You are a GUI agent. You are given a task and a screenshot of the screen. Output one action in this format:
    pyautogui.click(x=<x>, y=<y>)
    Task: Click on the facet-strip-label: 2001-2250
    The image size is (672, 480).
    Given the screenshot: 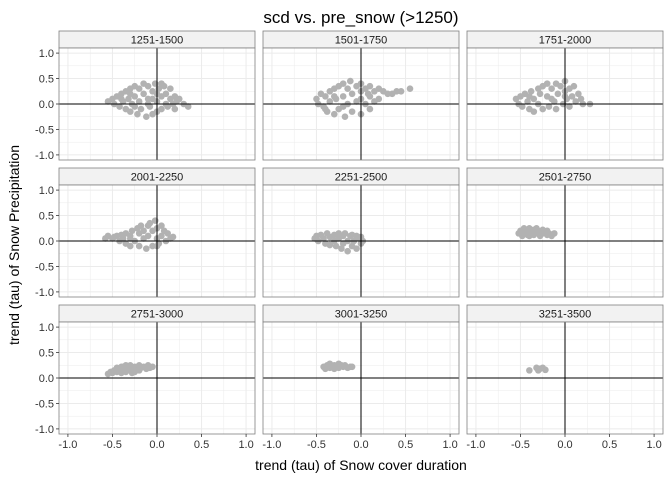 What is the action you would take?
    pyautogui.click(x=157, y=178)
    